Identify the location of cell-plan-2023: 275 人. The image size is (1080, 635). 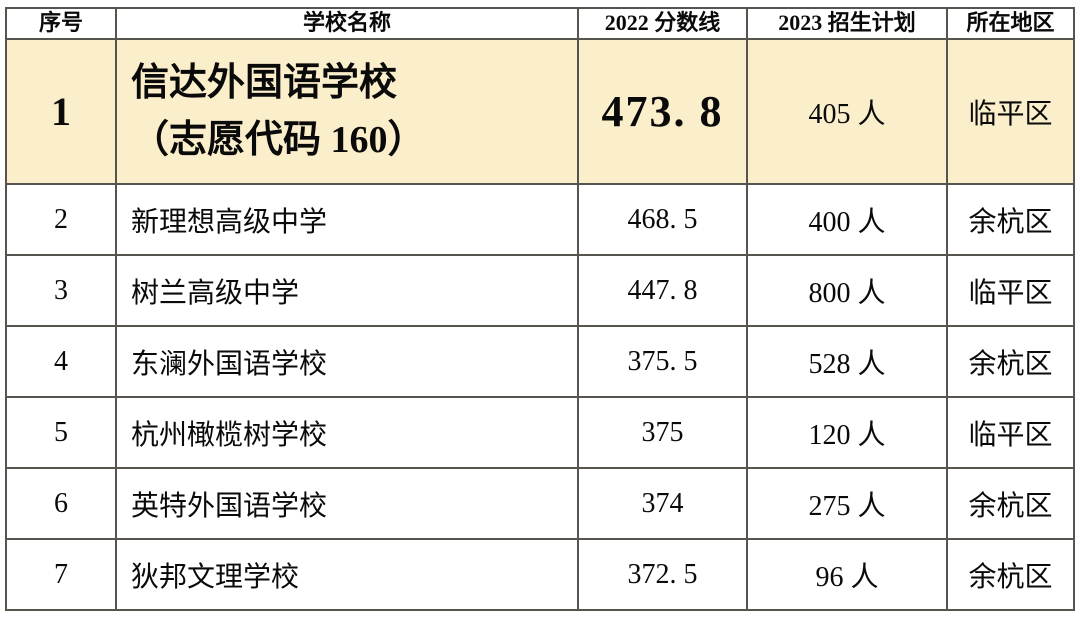
(847, 503).